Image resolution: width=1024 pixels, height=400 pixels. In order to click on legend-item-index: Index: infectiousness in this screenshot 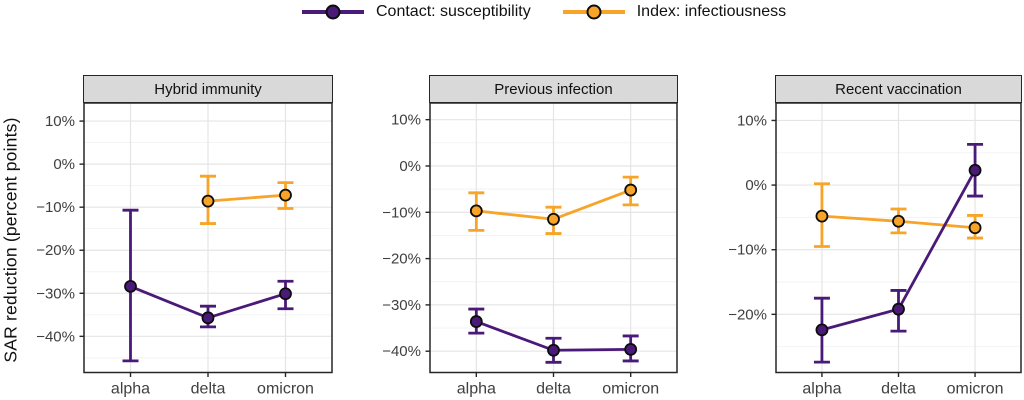, I will do `click(673, 12)`.